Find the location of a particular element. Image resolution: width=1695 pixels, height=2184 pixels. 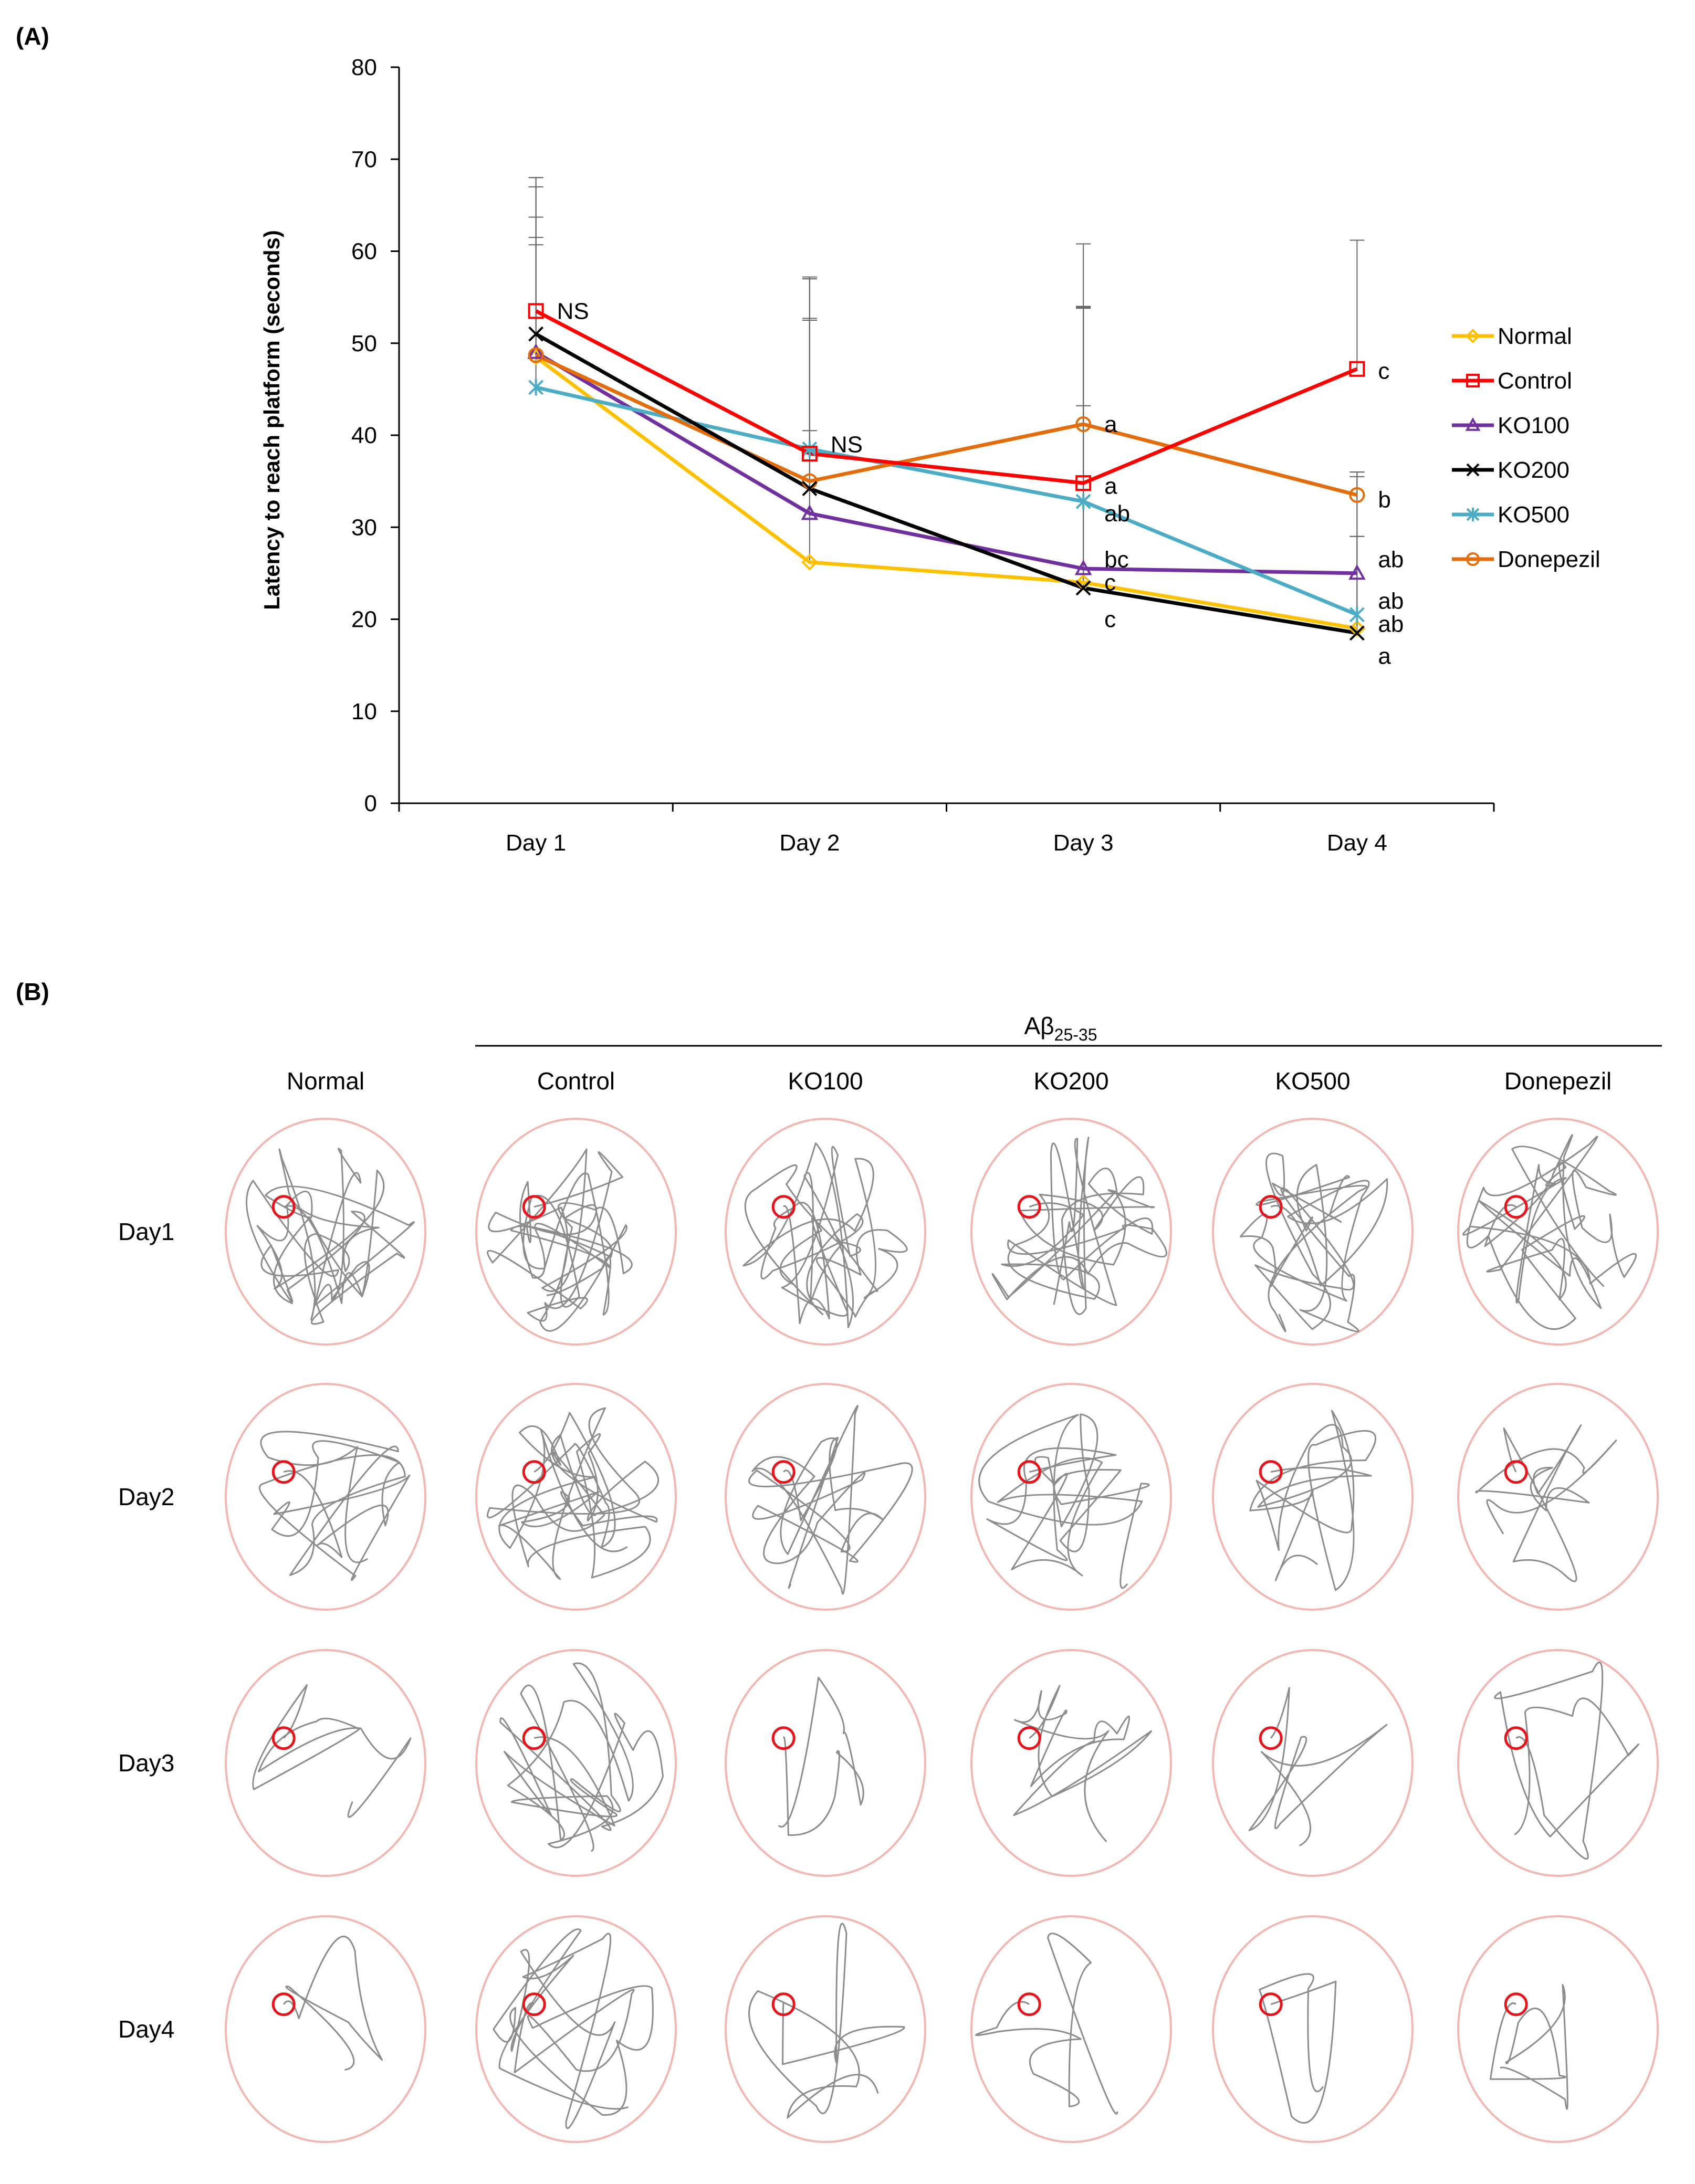

pool-ko500-day2 is located at coordinates (1313, 1497).